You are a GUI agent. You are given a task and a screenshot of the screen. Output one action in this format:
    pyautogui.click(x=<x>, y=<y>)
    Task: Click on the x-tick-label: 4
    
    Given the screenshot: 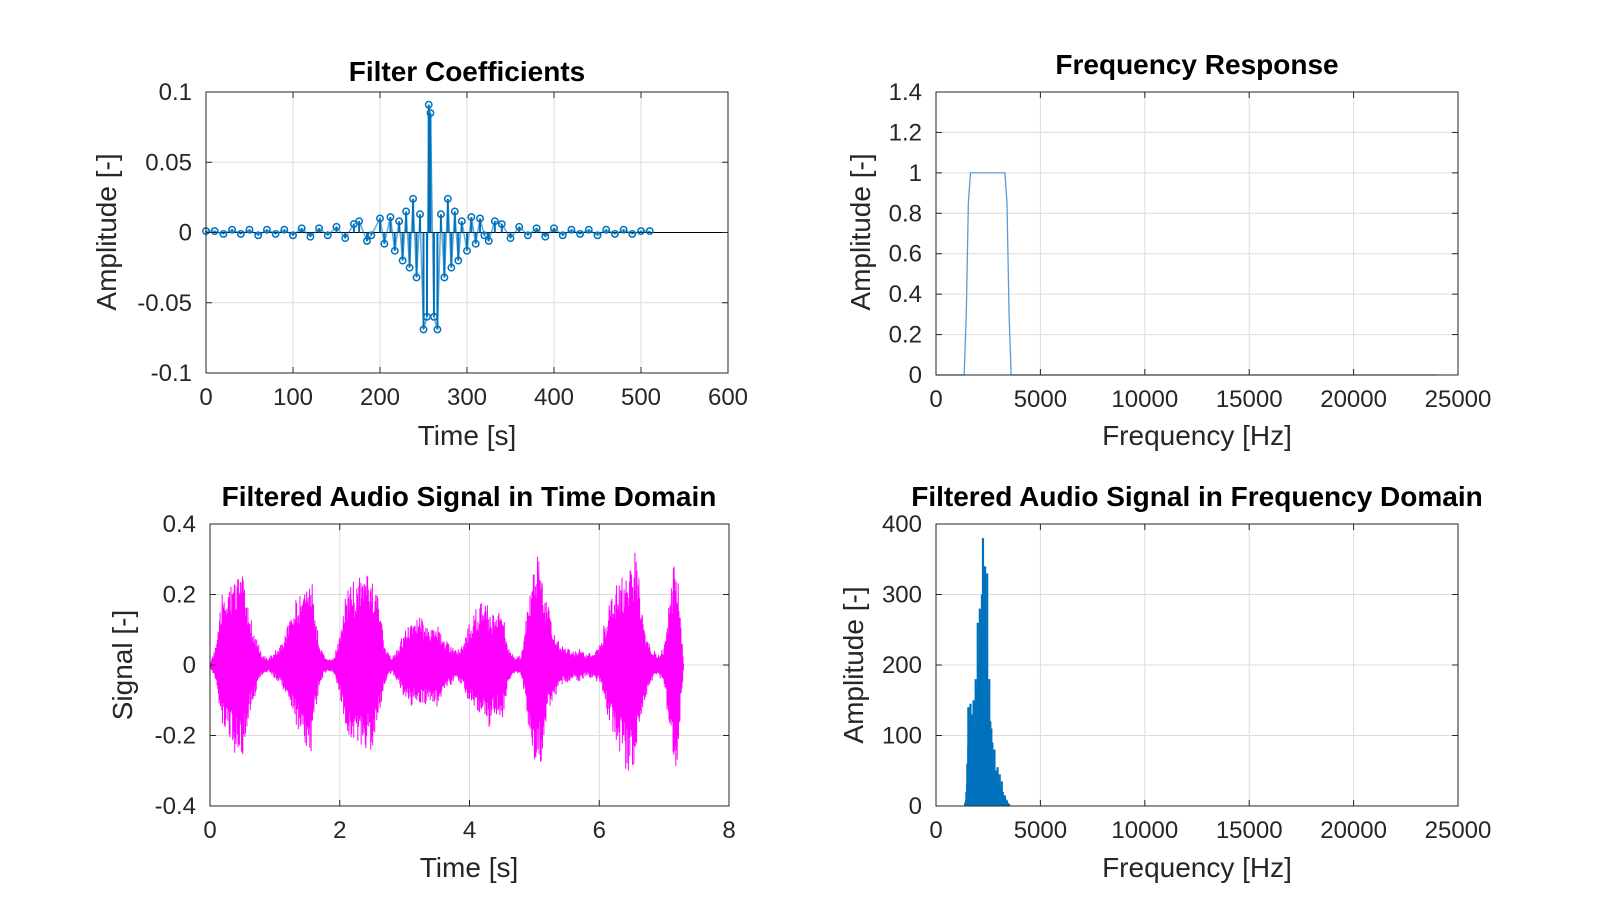 What is the action you would take?
    pyautogui.click(x=469, y=830)
    